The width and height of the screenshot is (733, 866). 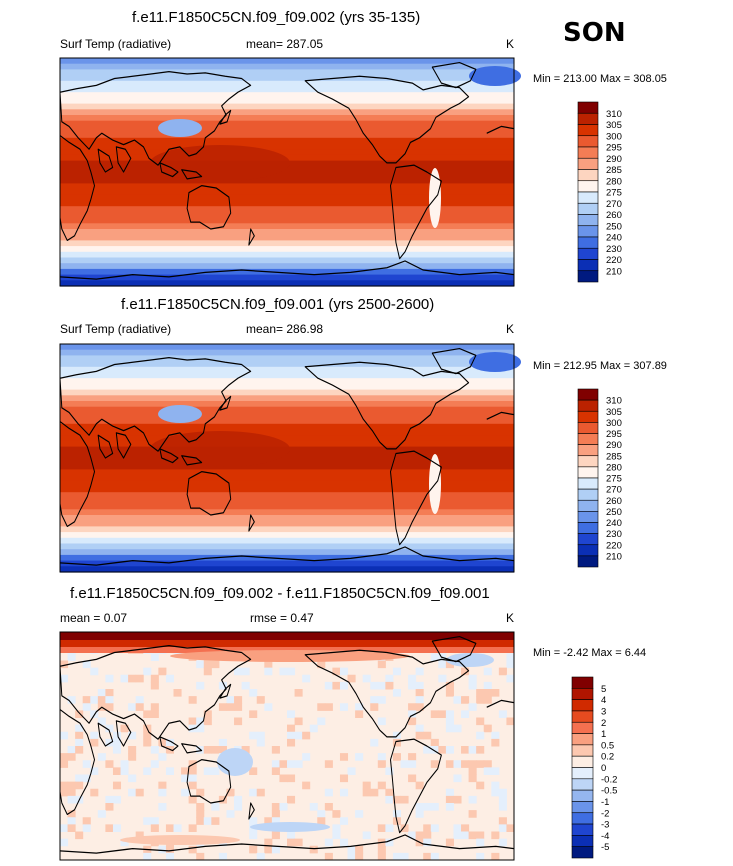 What do you see at coordinates (614, 170) in the screenshot?
I see `colorbar-tick-label: 285` at bounding box center [614, 170].